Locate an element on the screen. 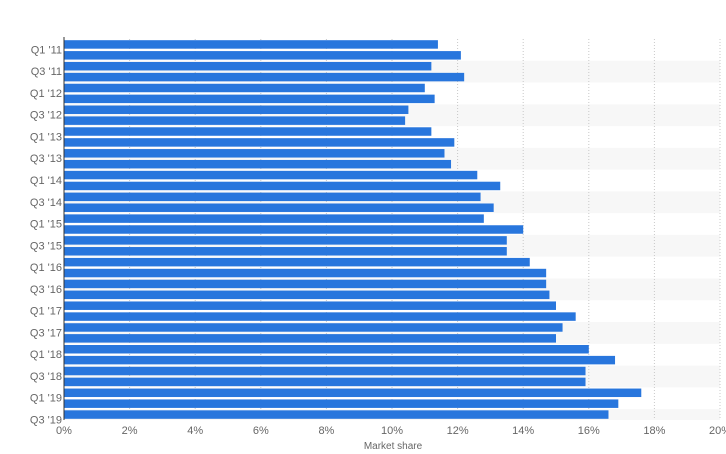 This screenshot has height=454, width=726. y-tick-label: Q3 '16 is located at coordinates (46, 290).